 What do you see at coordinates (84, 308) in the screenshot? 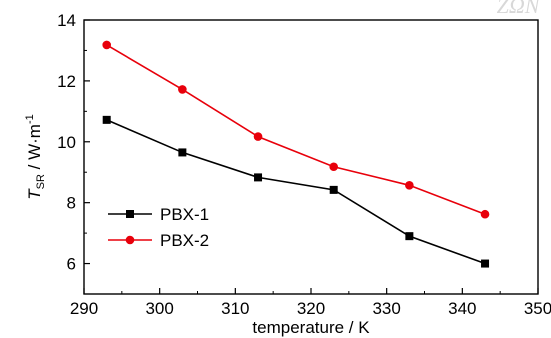
I see `x-tick-label: 290` at bounding box center [84, 308].